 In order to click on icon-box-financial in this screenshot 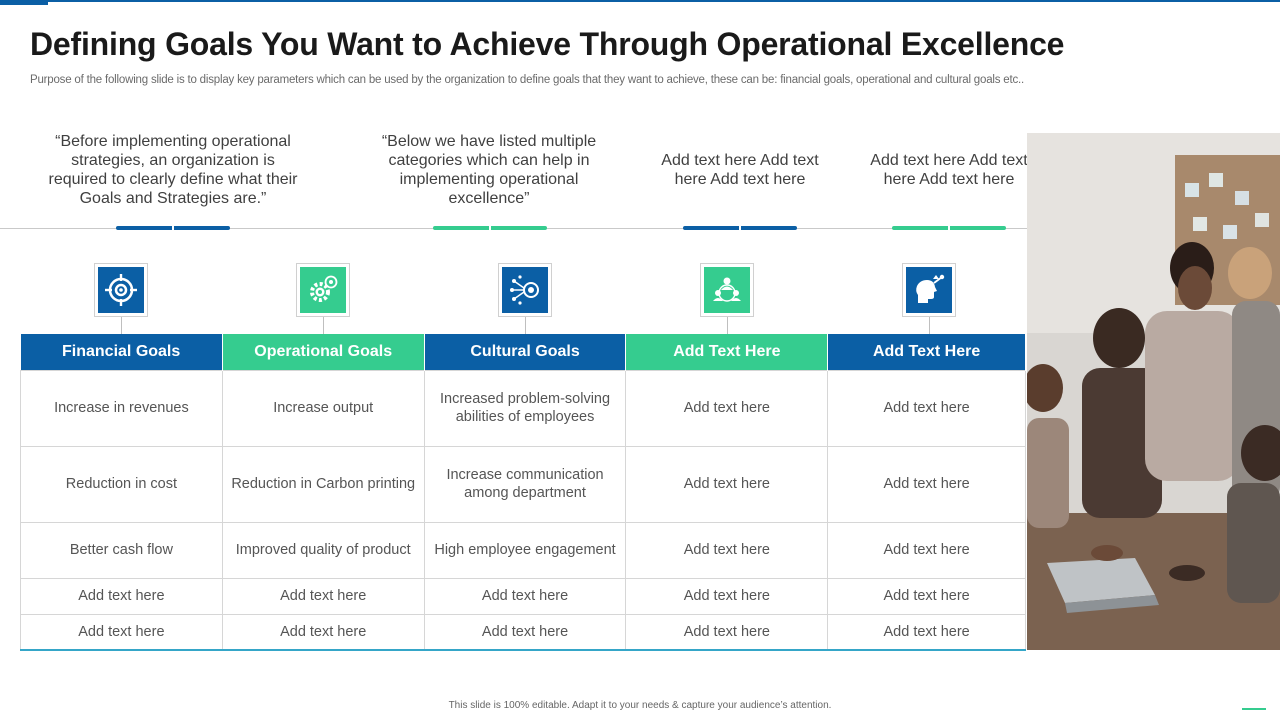, I will do `click(121, 290)`.